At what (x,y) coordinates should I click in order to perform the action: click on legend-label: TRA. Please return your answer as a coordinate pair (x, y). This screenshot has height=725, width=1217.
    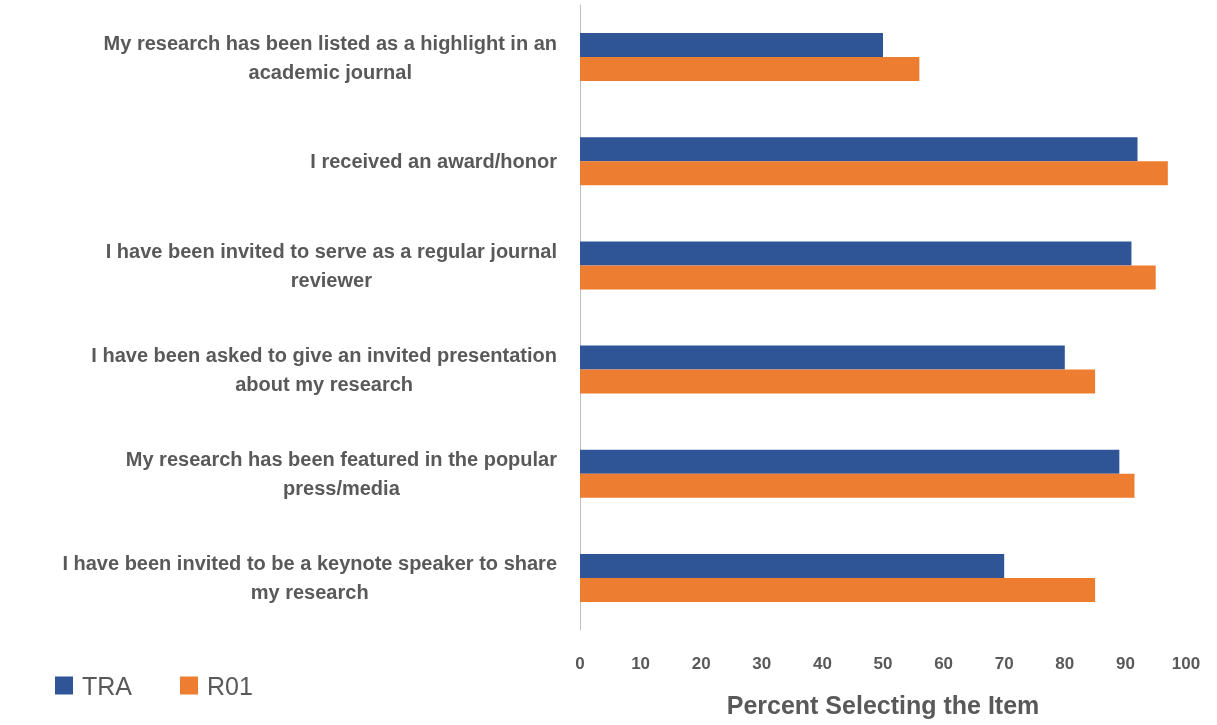
    Looking at the image, I should click on (107, 685).